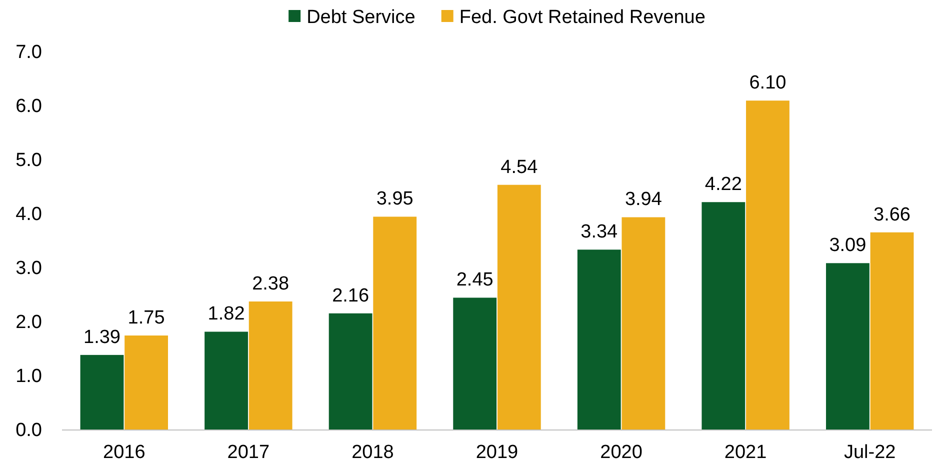  Describe the element at coordinates (767, 83) in the screenshot. I see `data-label: 6.10` at that location.